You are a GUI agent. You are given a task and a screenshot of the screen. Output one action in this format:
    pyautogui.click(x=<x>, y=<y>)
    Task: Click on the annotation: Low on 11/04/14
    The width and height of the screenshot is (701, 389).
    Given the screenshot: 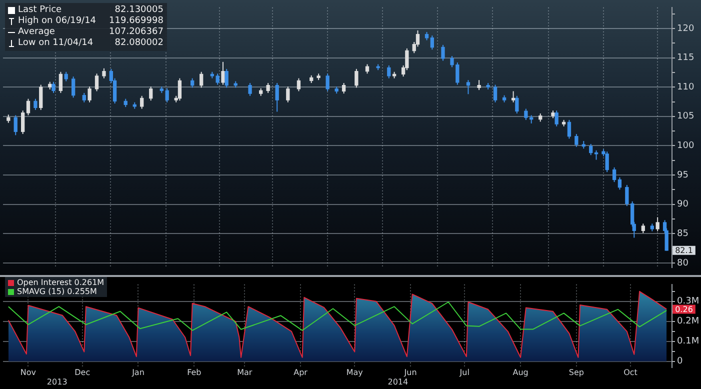 What is the action you would take?
    pyautogui.click(x=56, y=43)
    